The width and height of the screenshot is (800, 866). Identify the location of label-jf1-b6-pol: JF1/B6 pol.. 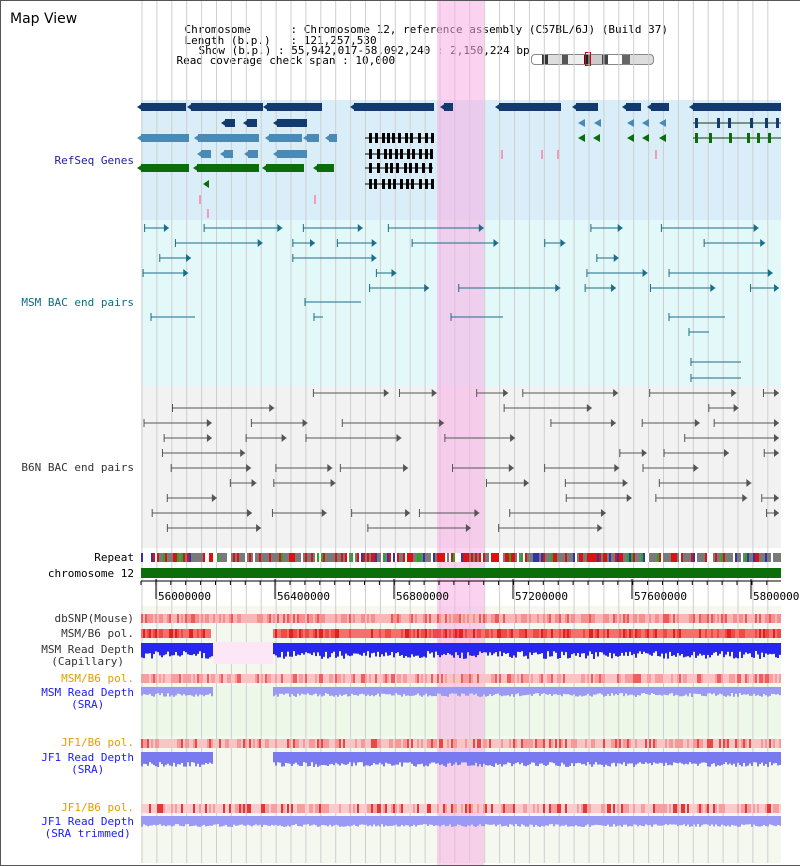
(97, 742).